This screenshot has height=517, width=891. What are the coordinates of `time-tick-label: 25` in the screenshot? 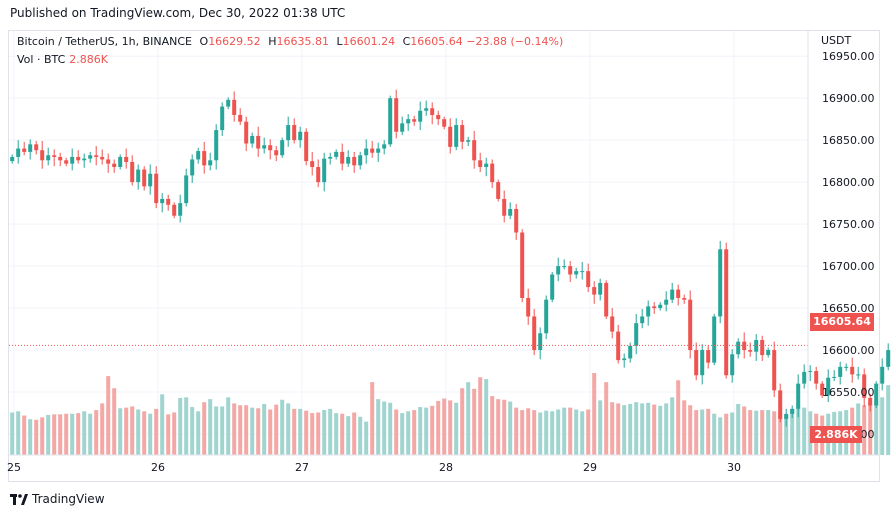 It's located at (14, 467).